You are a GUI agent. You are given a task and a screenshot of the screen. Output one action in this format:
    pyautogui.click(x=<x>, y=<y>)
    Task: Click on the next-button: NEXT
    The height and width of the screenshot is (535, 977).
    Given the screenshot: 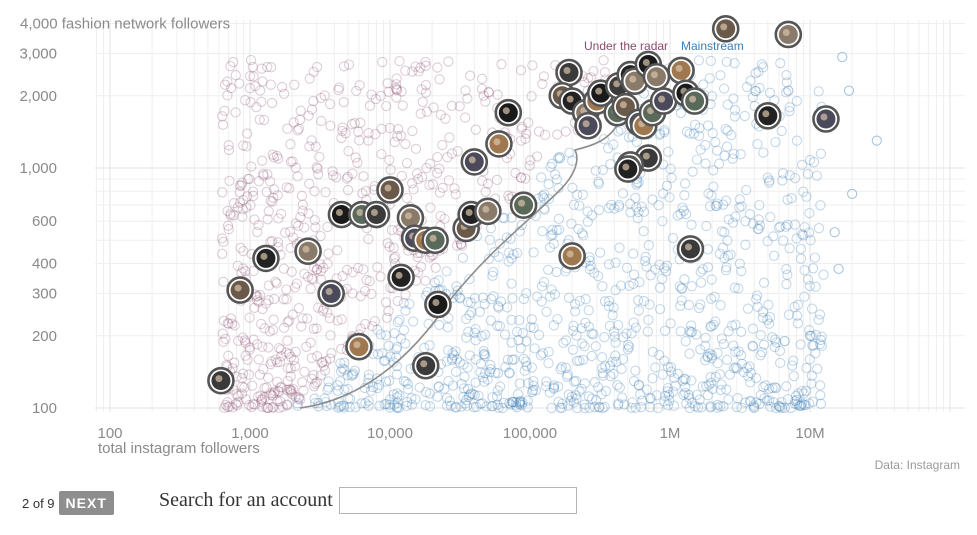 What is the action you would take?
    pyautogui.click(x=86, y=503)
    